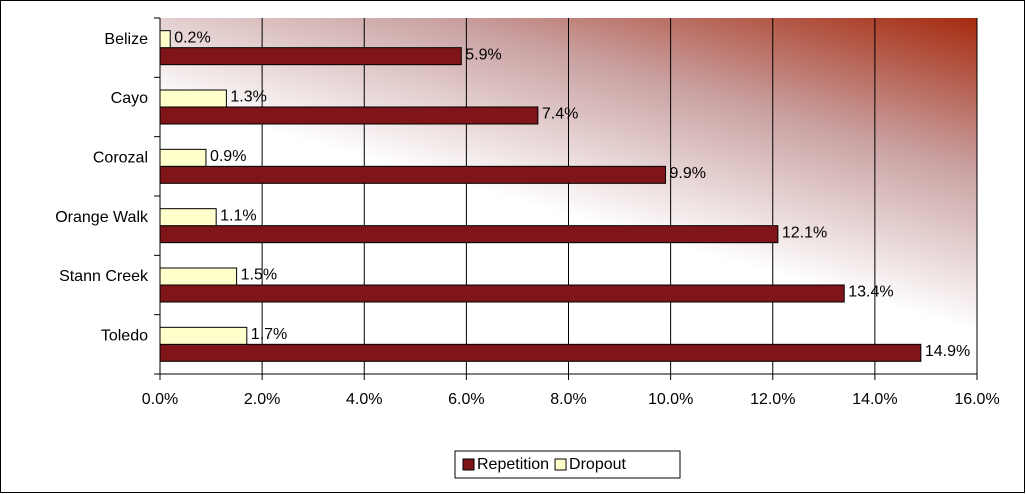 This screenshot has width=1026, height=494. What do you see at coordinates (124, 336) in the screenshot?
I see `y-tick-label: Toledo` at bounding box center [124, 336].